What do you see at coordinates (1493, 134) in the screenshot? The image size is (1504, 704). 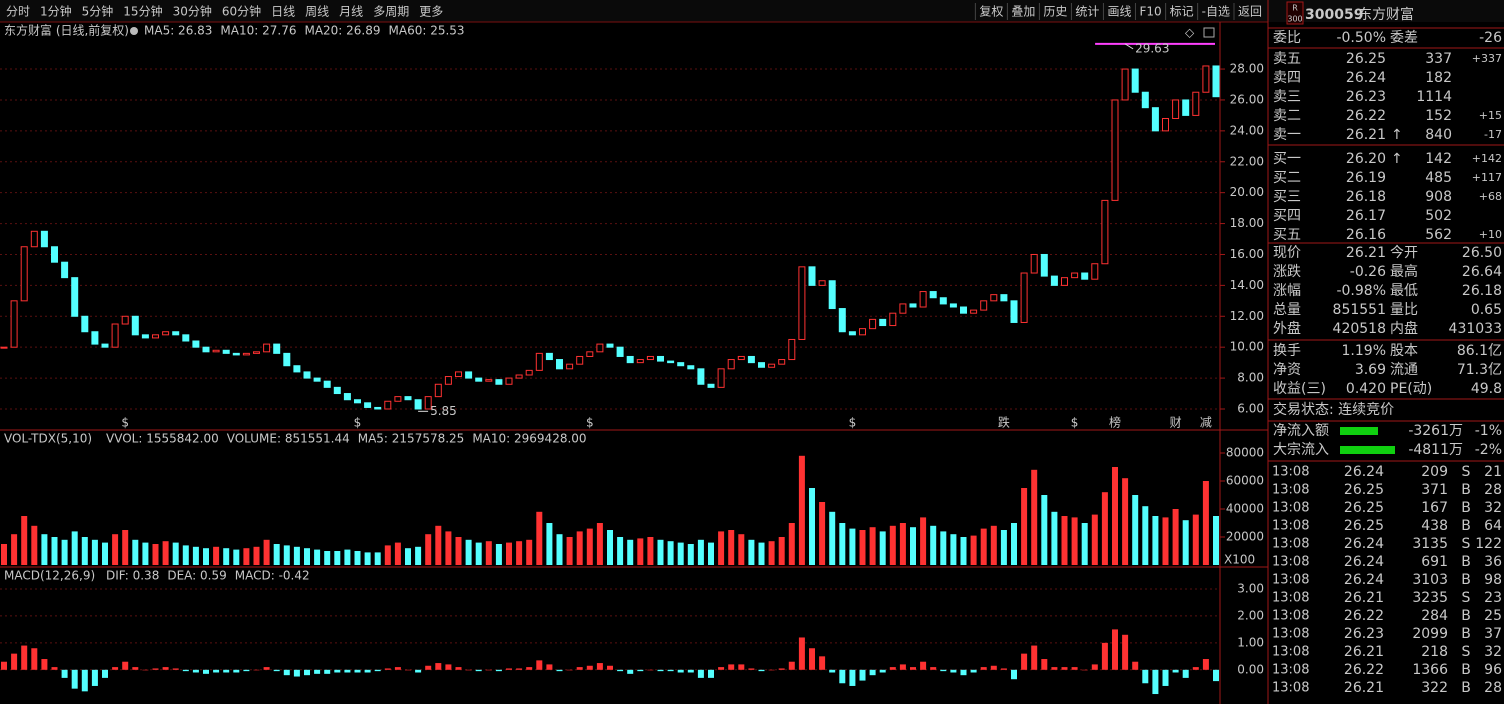 I see `book-change: -17` at bounding box center [1493, 134].